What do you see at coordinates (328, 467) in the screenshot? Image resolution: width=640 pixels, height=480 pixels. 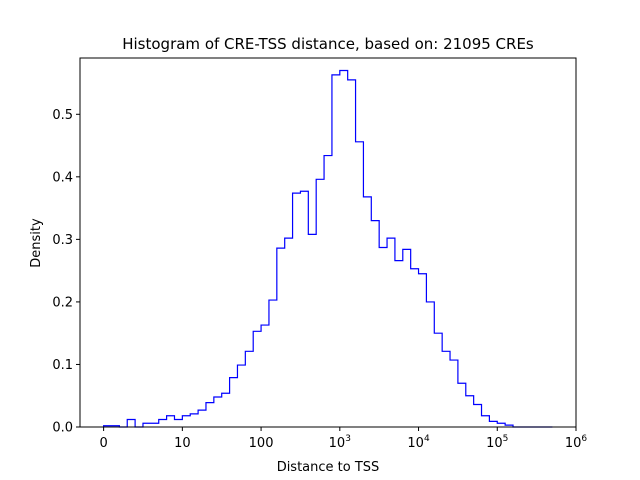 I see `x-axis-title: Distance to TSS` at bounding box center [328, 467].